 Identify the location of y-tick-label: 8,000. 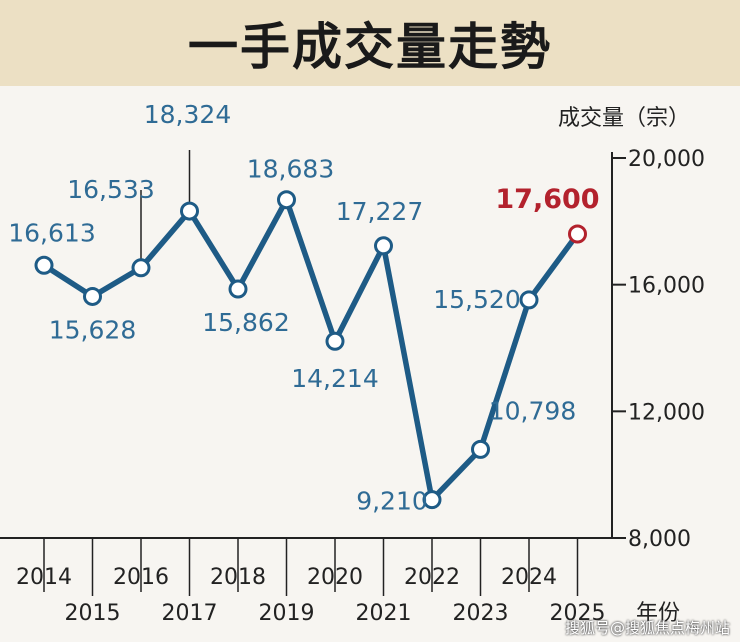
(659, 539).